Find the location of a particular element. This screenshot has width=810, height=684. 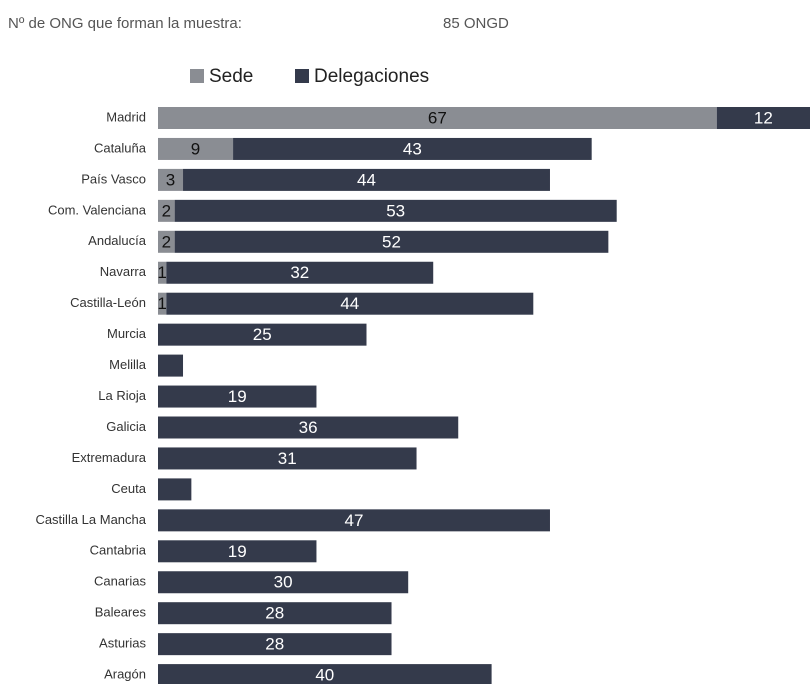

category-label: Murcia is located at coordinates (127, 333).